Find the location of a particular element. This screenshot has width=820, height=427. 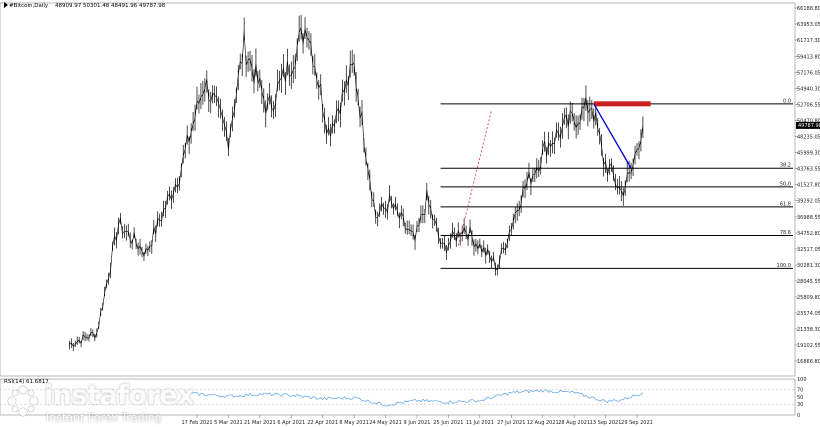

fib-level-label: 78.6 is located at coordinates (785, 233).